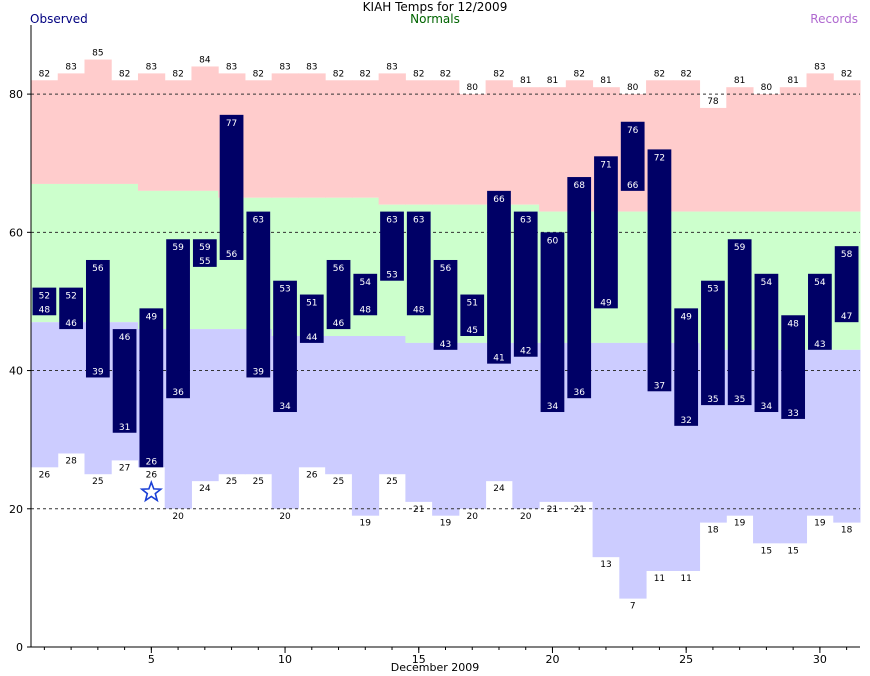 This screenshot has width=870, height=676. I want to click on y-tick-label: 80, so click(16, 94).